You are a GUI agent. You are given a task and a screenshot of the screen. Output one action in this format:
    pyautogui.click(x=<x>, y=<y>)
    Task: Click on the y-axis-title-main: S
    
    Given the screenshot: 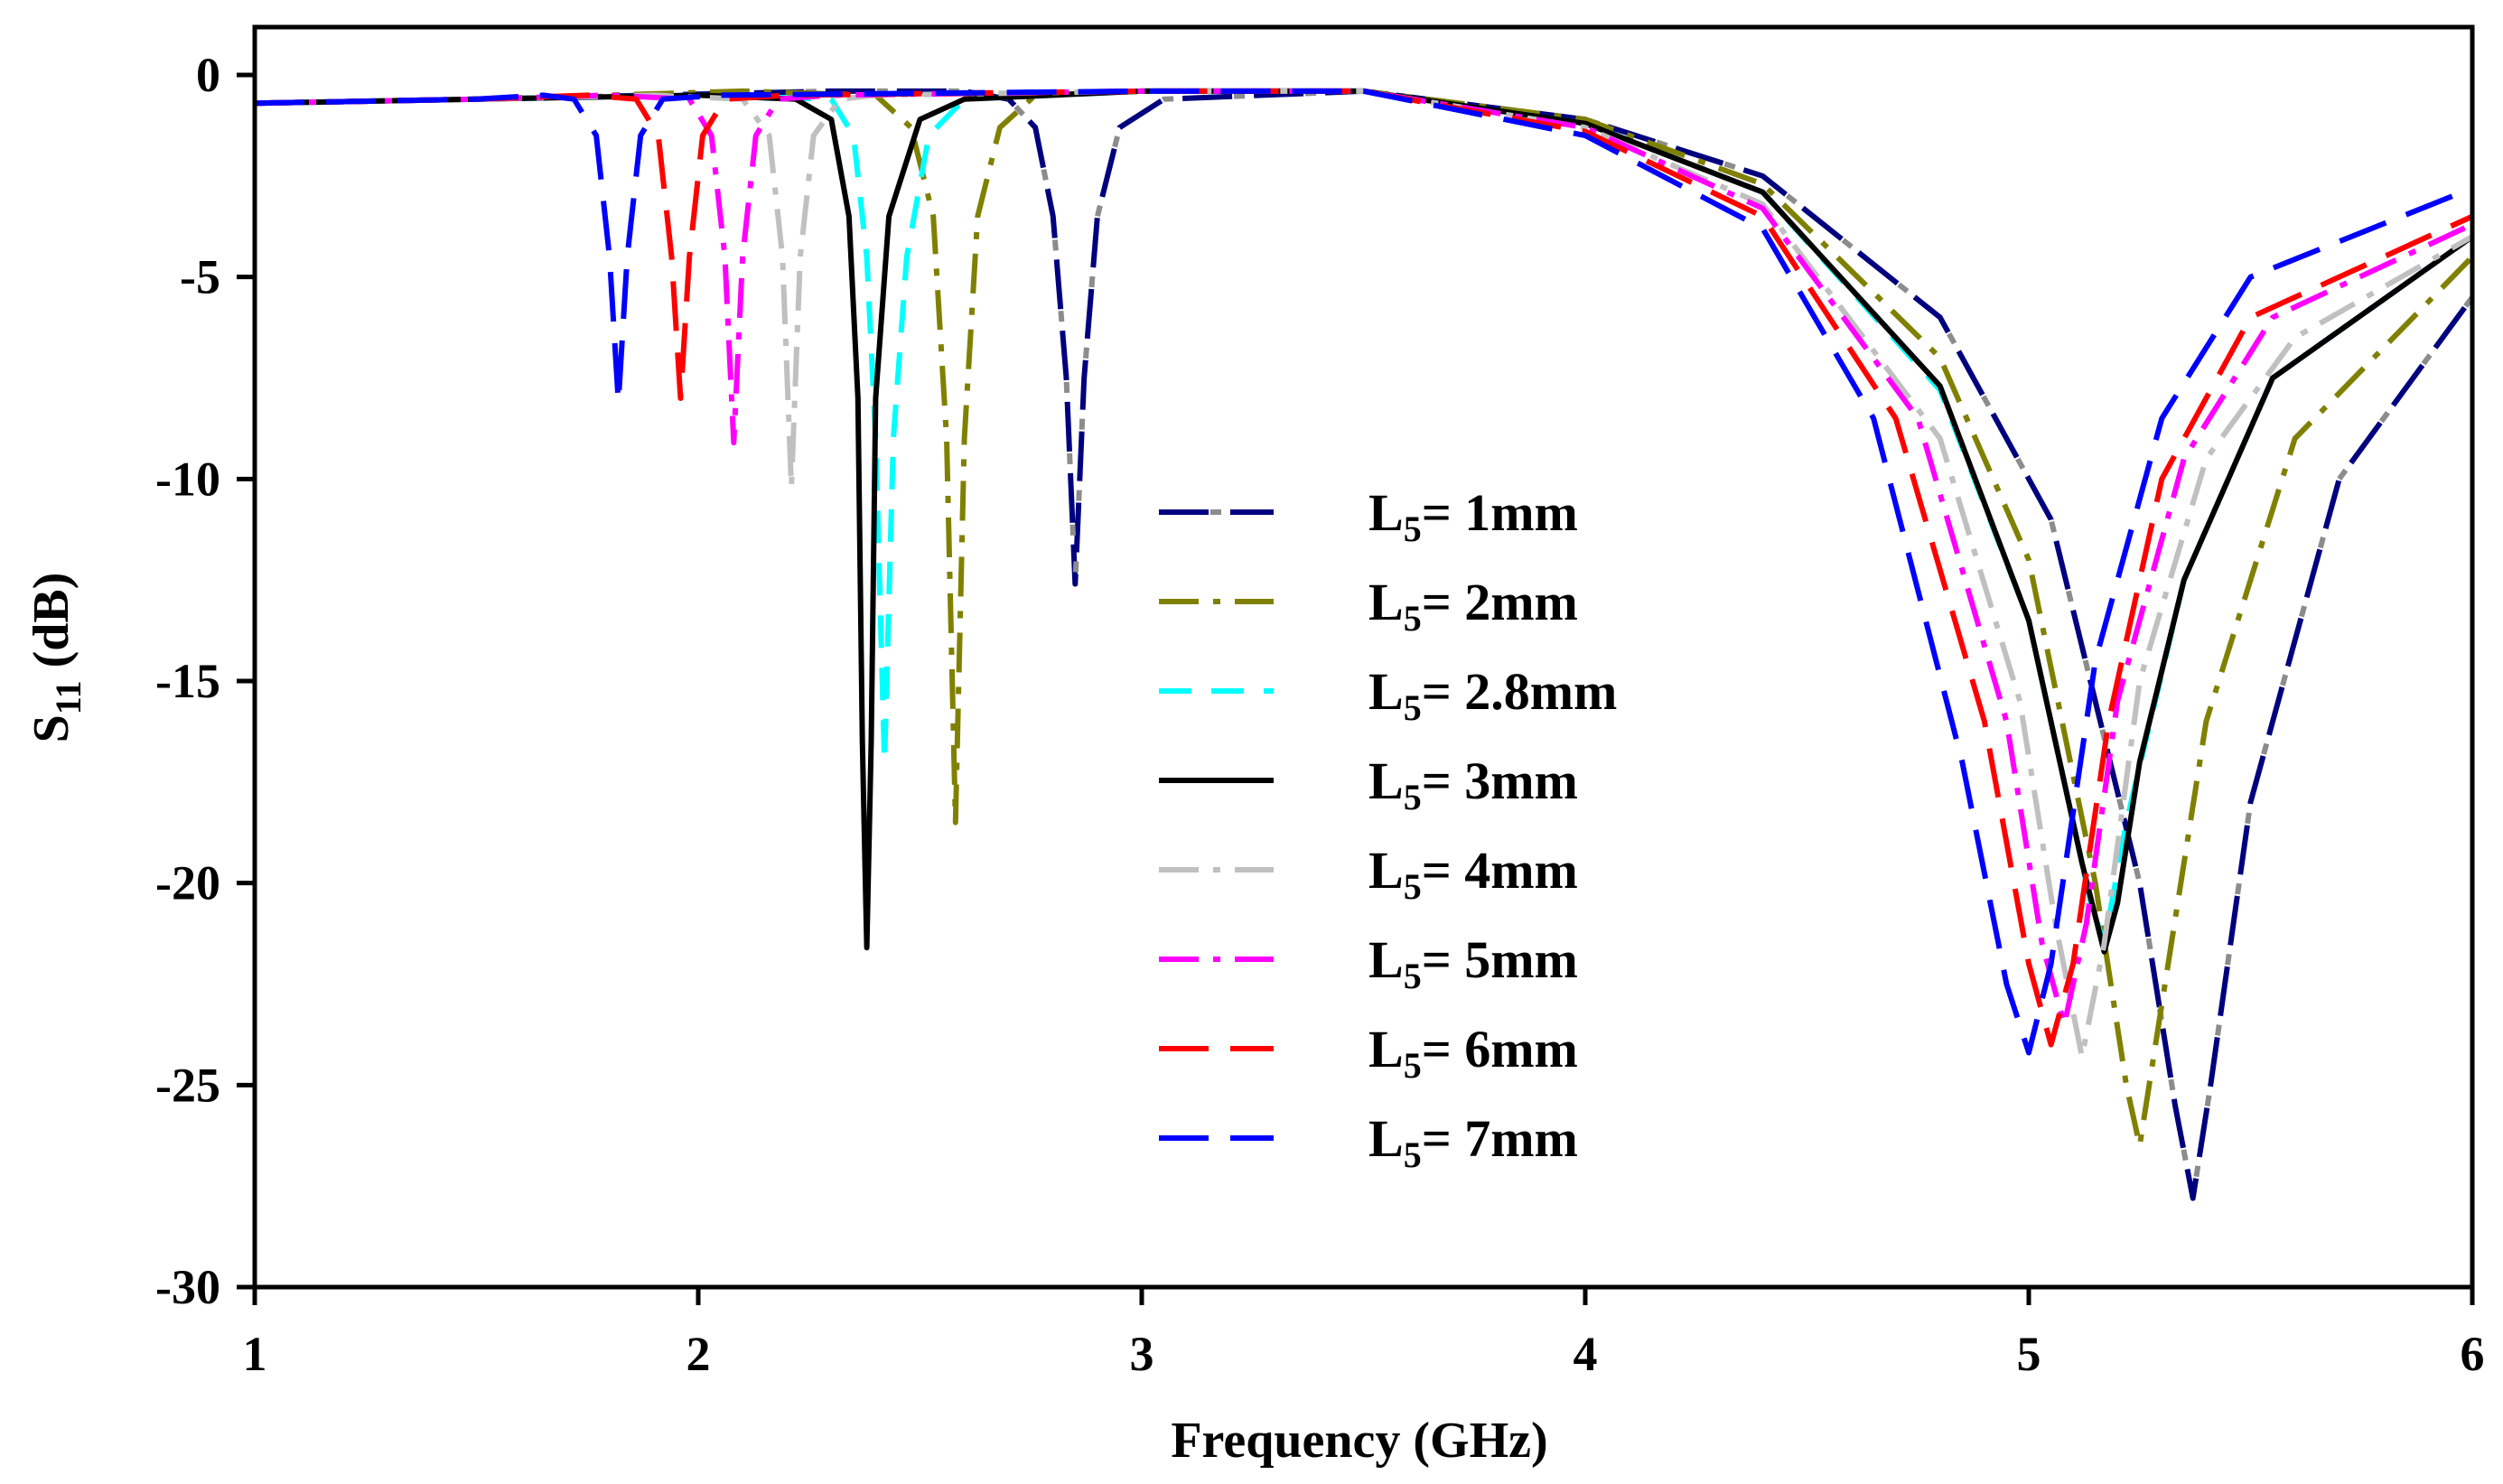 What is the action you would take?
    pyautogui.click(x=51, y=728)
    